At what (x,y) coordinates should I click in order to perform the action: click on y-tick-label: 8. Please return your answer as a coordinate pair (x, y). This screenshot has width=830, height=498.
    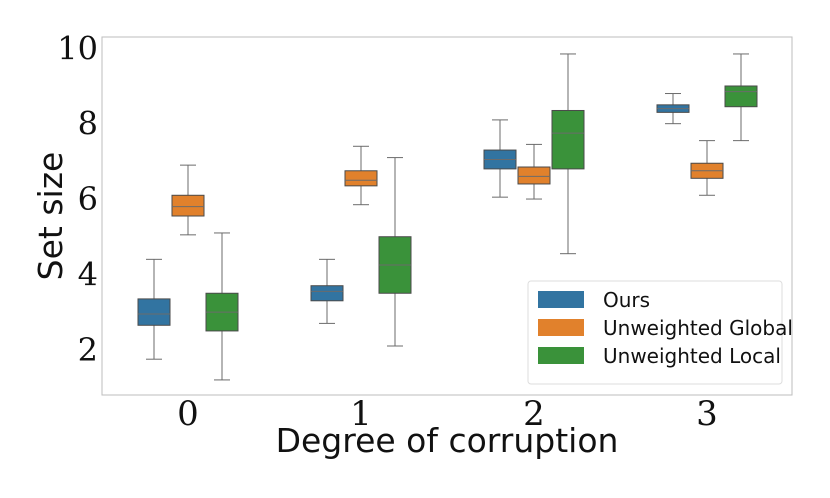
    Looking at the image, I should click on (88, 124).